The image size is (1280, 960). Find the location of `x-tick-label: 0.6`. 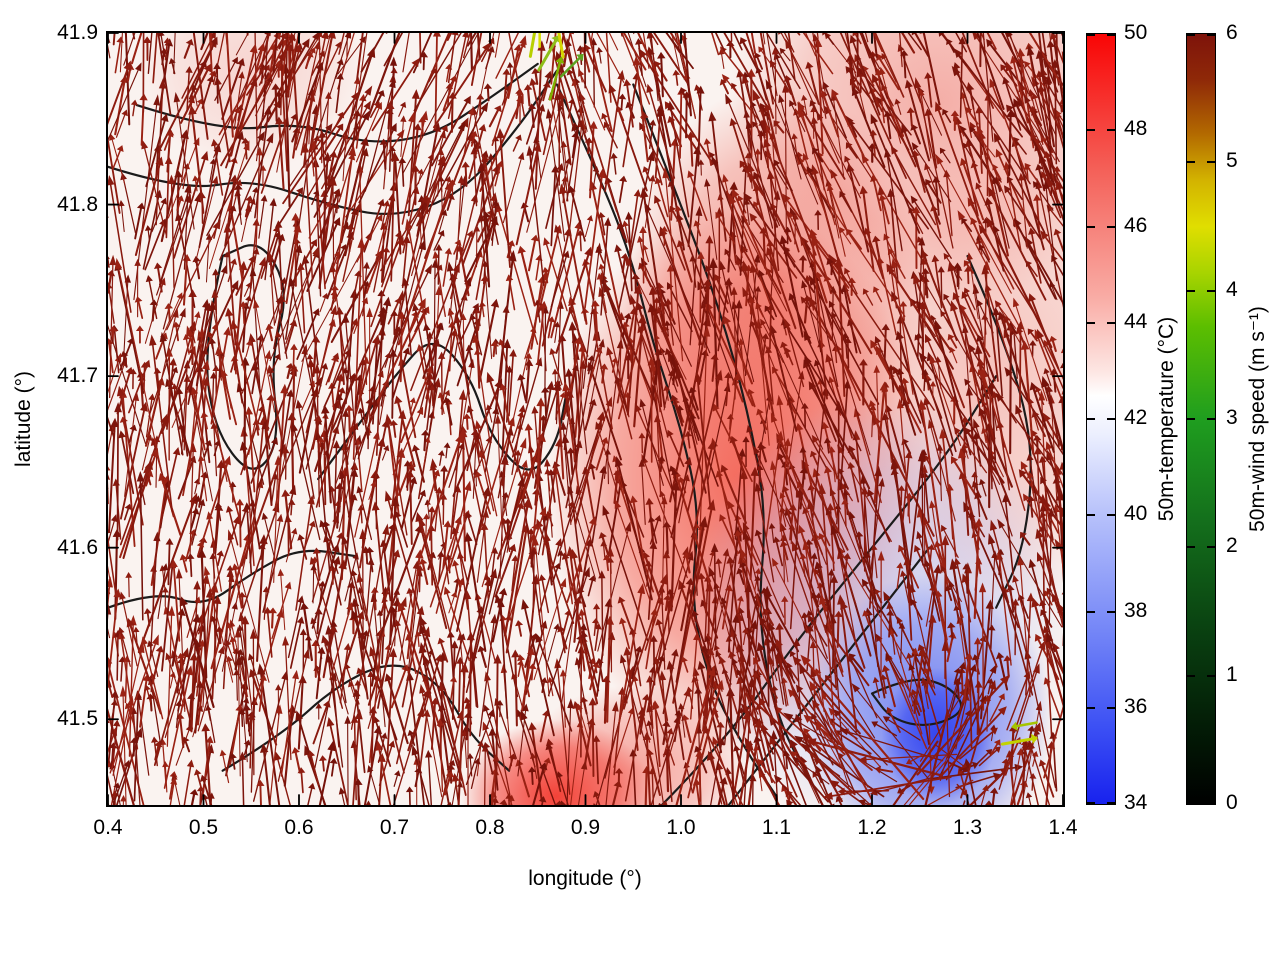

x-tick-label: 0.6 is located at coordinates (299, 827).